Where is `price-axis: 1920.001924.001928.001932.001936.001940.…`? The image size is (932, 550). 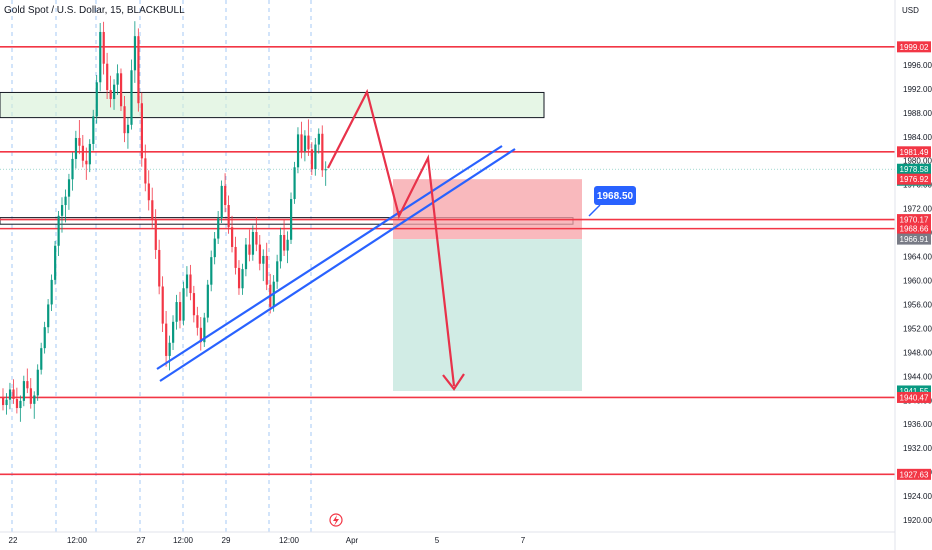
price-axis: 1920.001924.001928.001932.001936.001940.… is located at coordinates (913, 275).